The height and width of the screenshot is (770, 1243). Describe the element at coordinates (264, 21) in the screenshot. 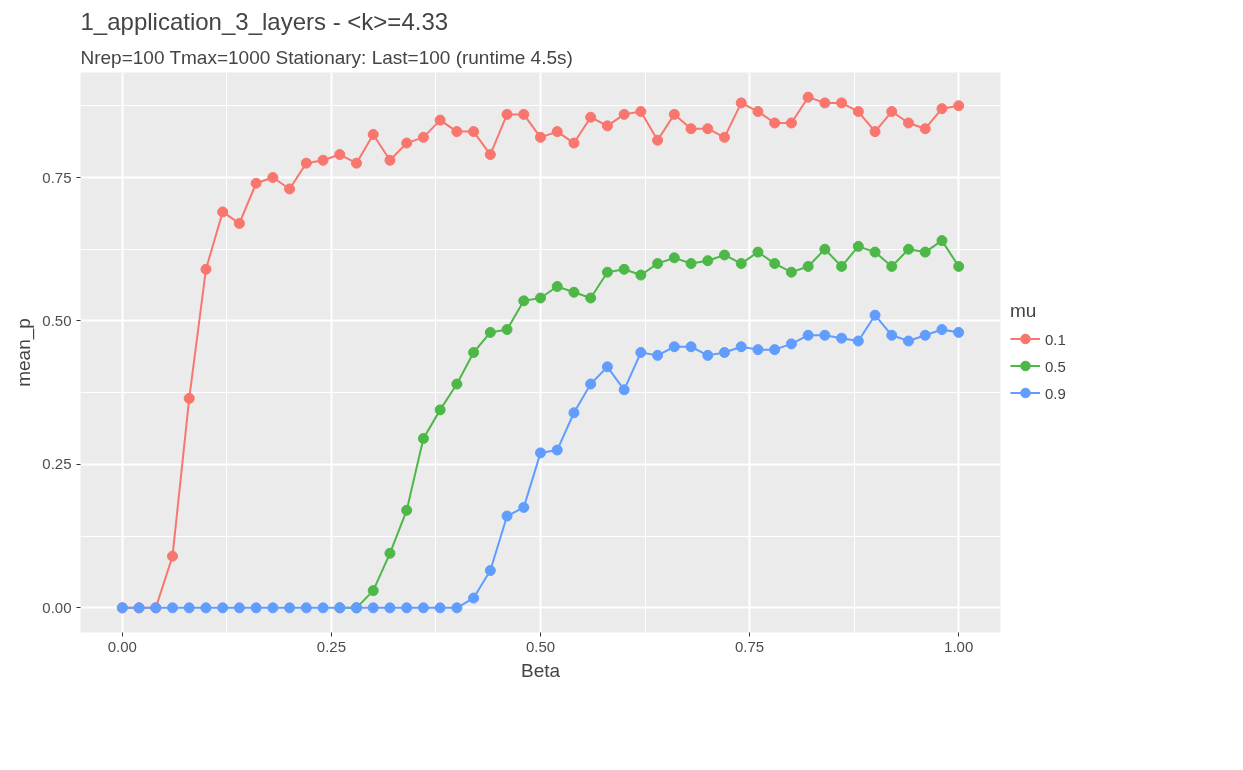

I see `chart-title: 1_application_3_layers - <k>=4.33` at that location.